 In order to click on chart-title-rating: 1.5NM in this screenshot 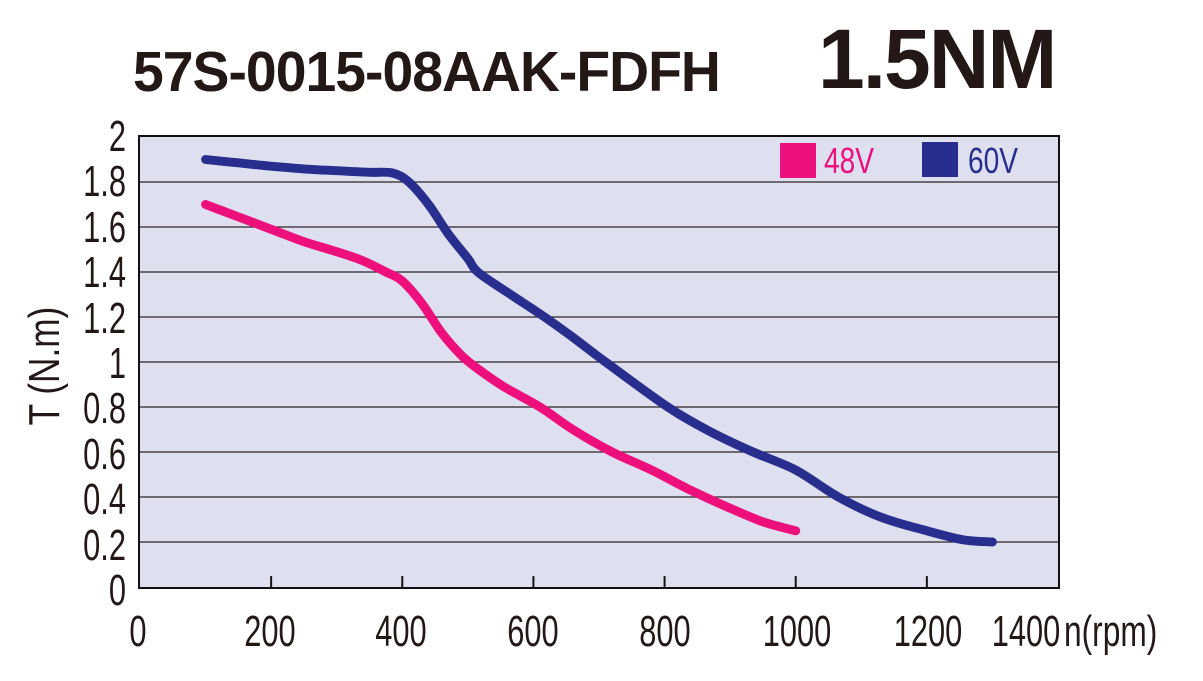, I will do `click(937, 59)`.